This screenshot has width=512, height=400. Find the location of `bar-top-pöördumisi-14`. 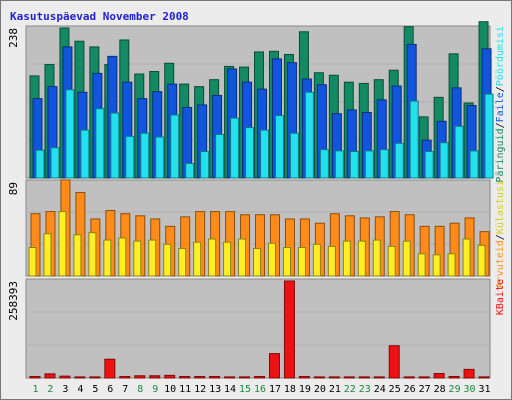

bar-top-pöördumisi-14 is located at coordinates (235, 148).